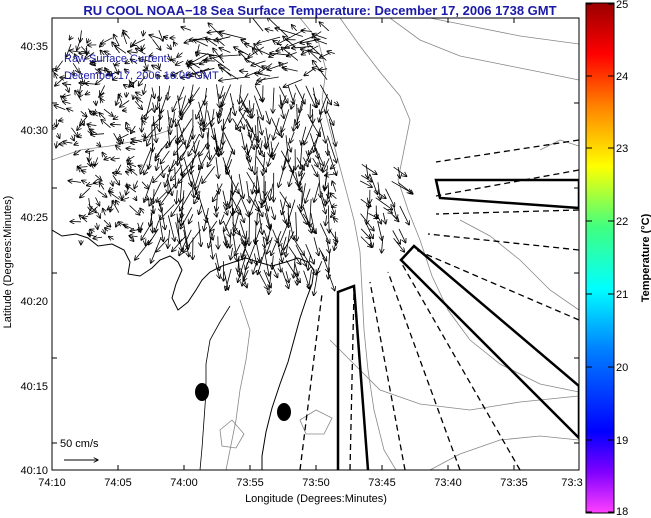 This screenshot has height=518, width=651. What do you see at coordinates (622, 512) in the screenshot?
I see `colorbar-tick-label: 18` at bounding box center [622, 512].